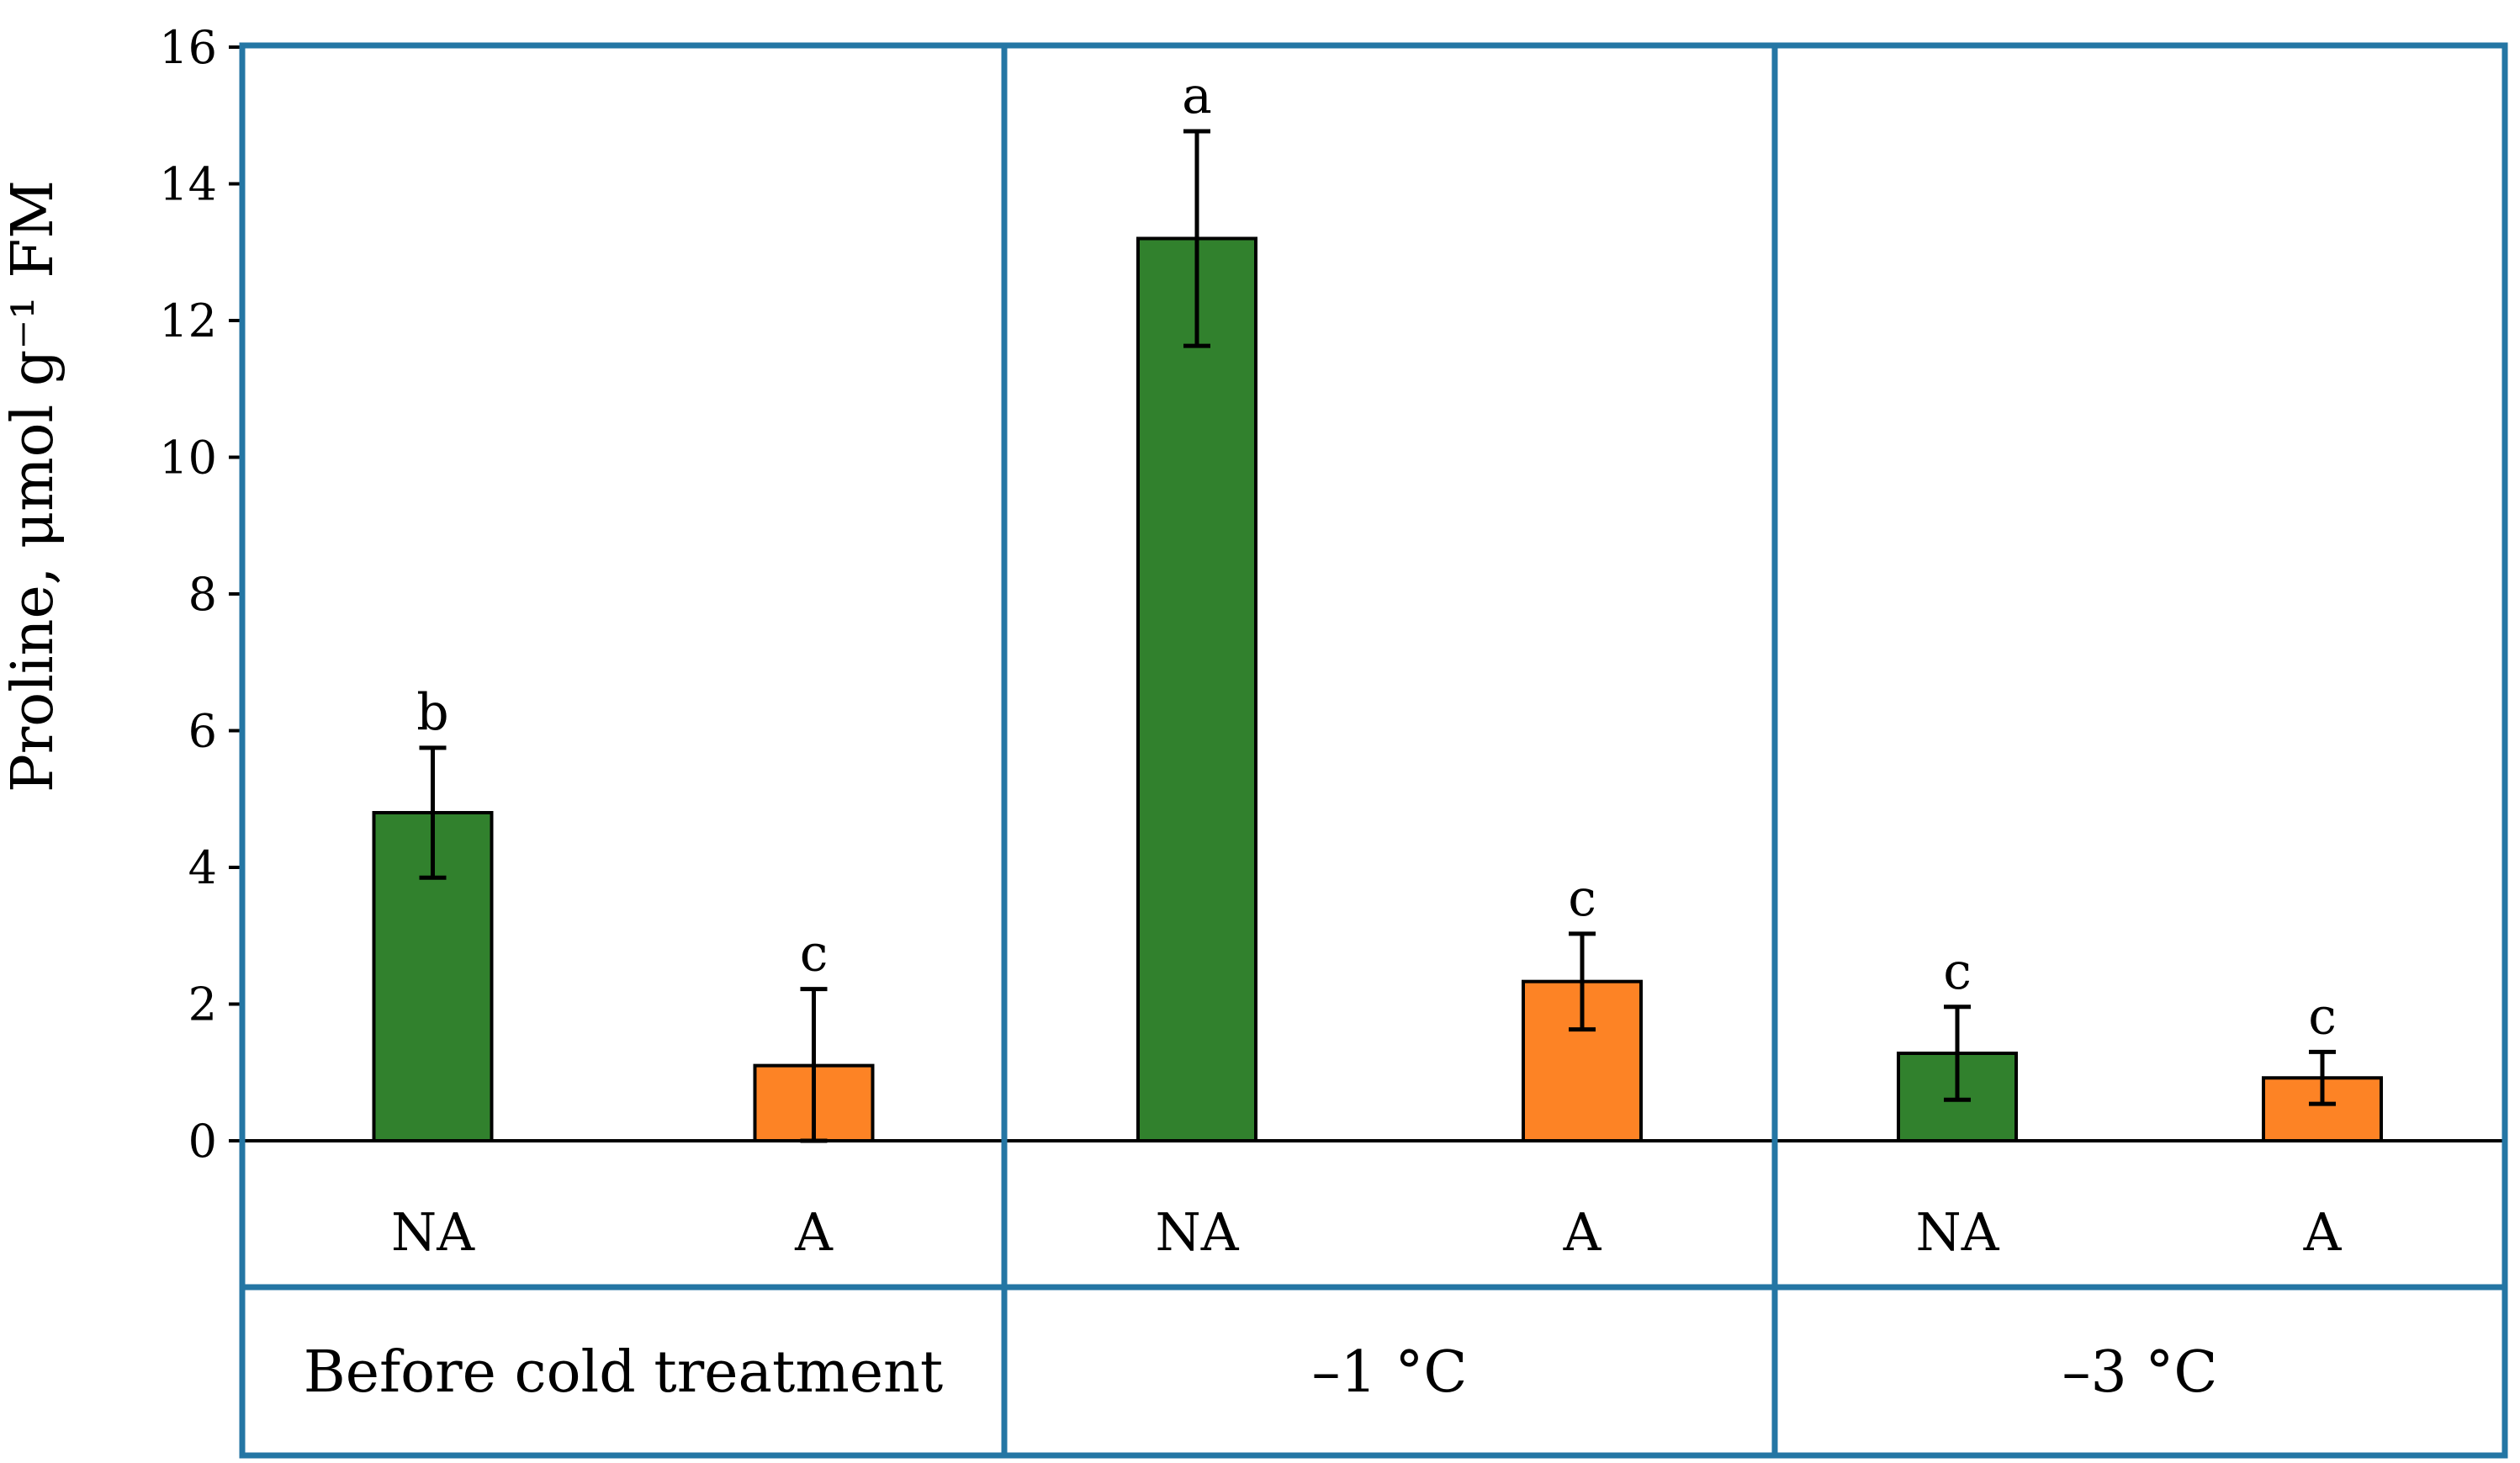  I want to click on group-labels: Before cold treatment –1 °C –3 °C, so click(1261, 1372).